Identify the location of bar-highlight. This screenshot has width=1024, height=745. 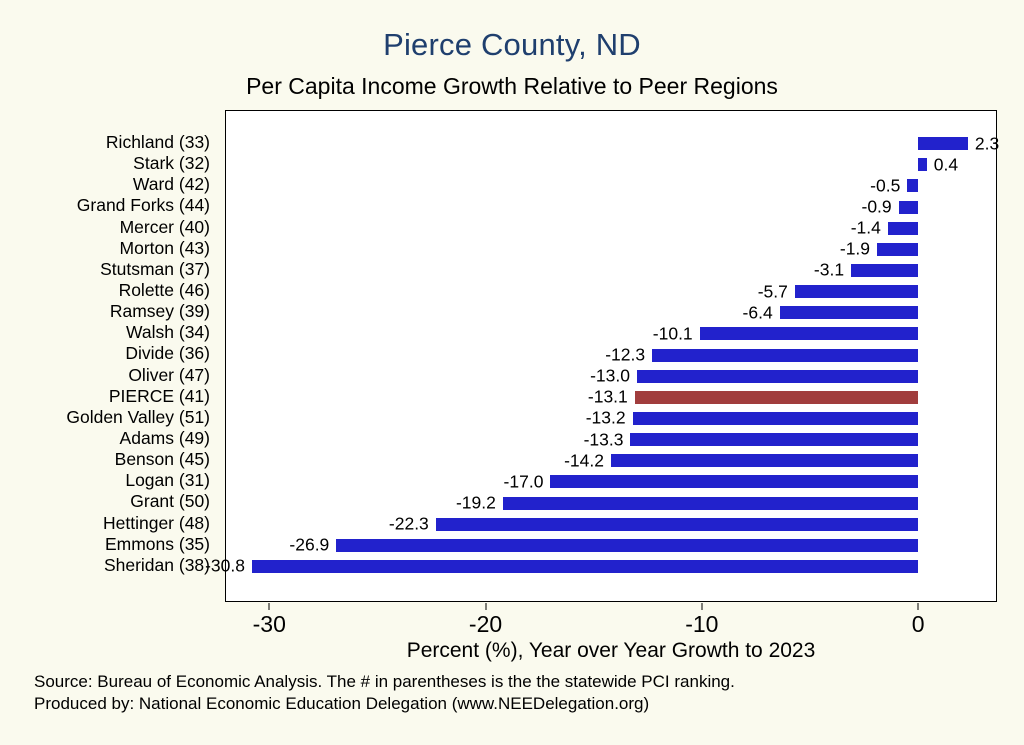
(776, 397).